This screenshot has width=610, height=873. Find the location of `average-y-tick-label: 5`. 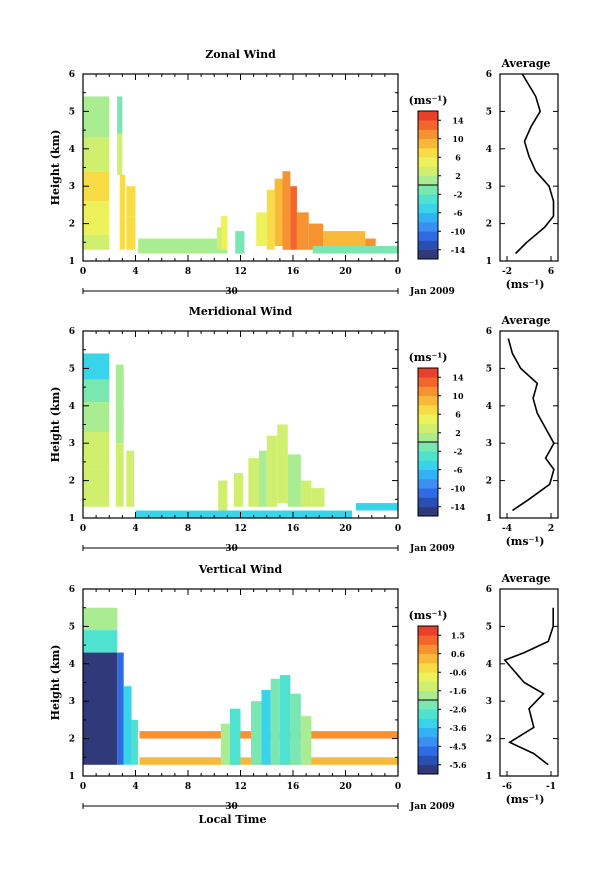

average-y-tick-label: 5 is located at coordinates (489, 369).